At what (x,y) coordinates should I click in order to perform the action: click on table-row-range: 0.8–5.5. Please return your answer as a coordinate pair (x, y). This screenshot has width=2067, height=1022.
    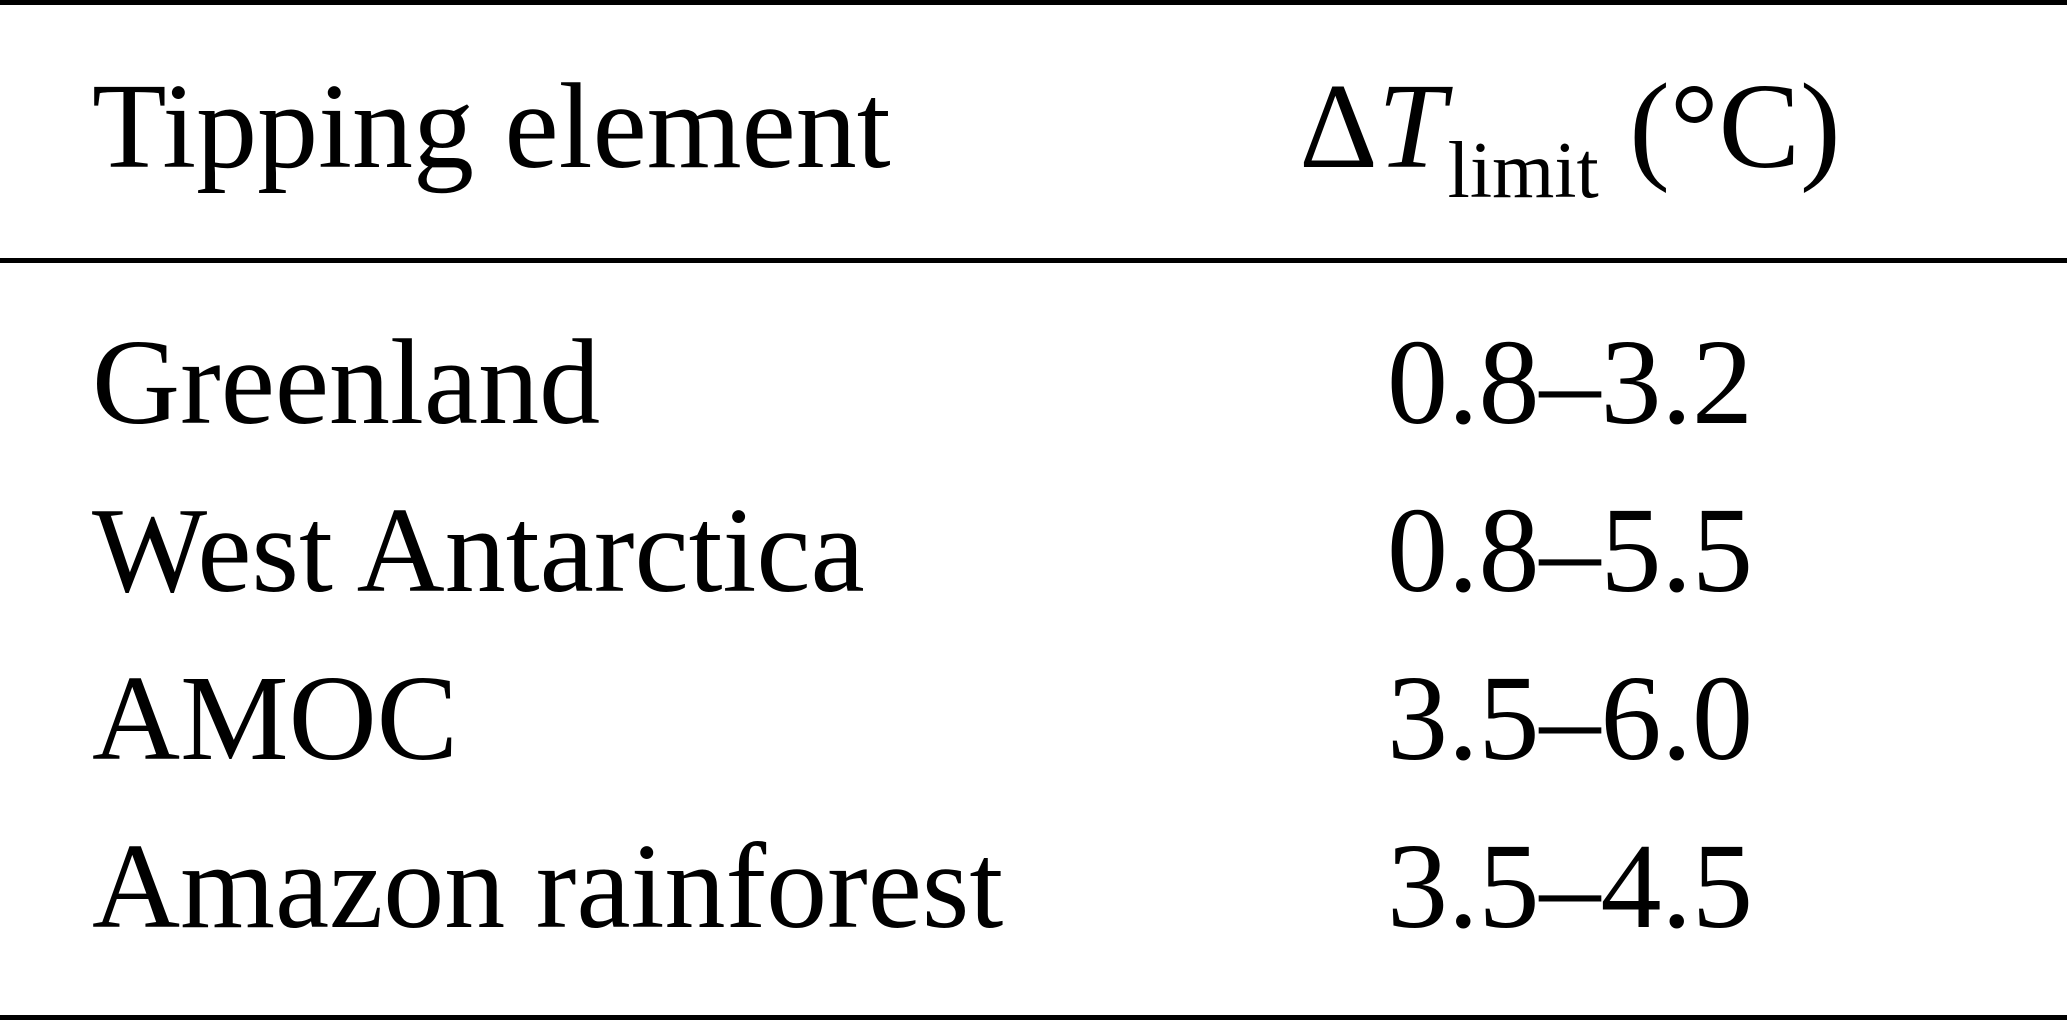
    Looking at the image, I should click on (1570, 550).